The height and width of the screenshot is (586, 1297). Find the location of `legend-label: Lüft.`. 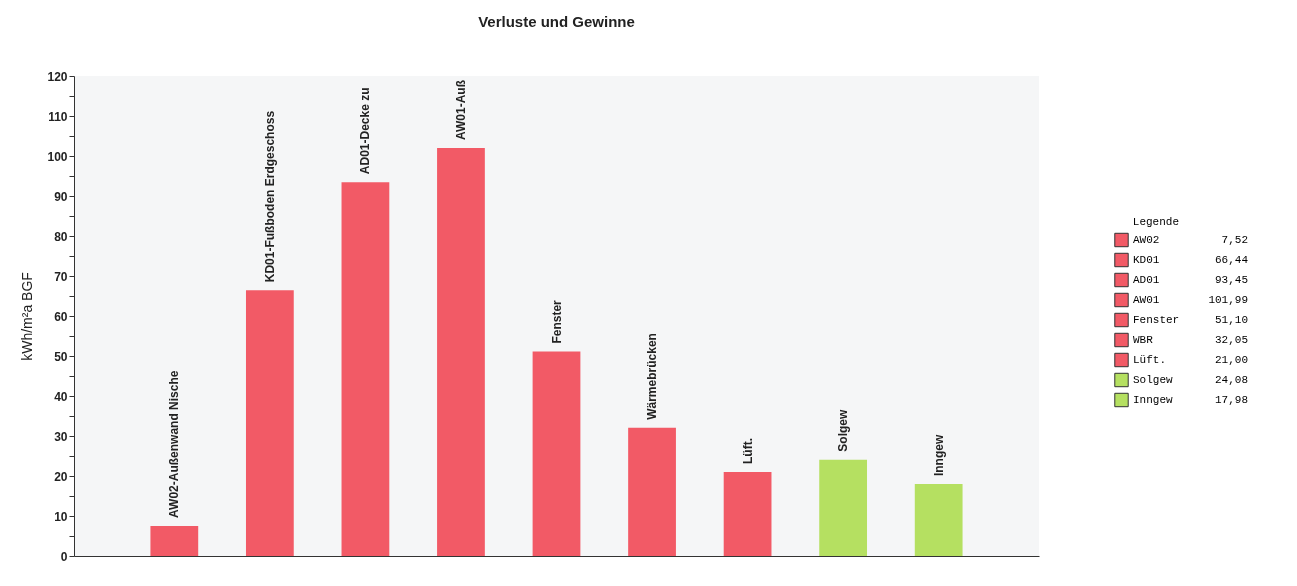

legend-label: Lüft. is located at coordinates (1150, 360).